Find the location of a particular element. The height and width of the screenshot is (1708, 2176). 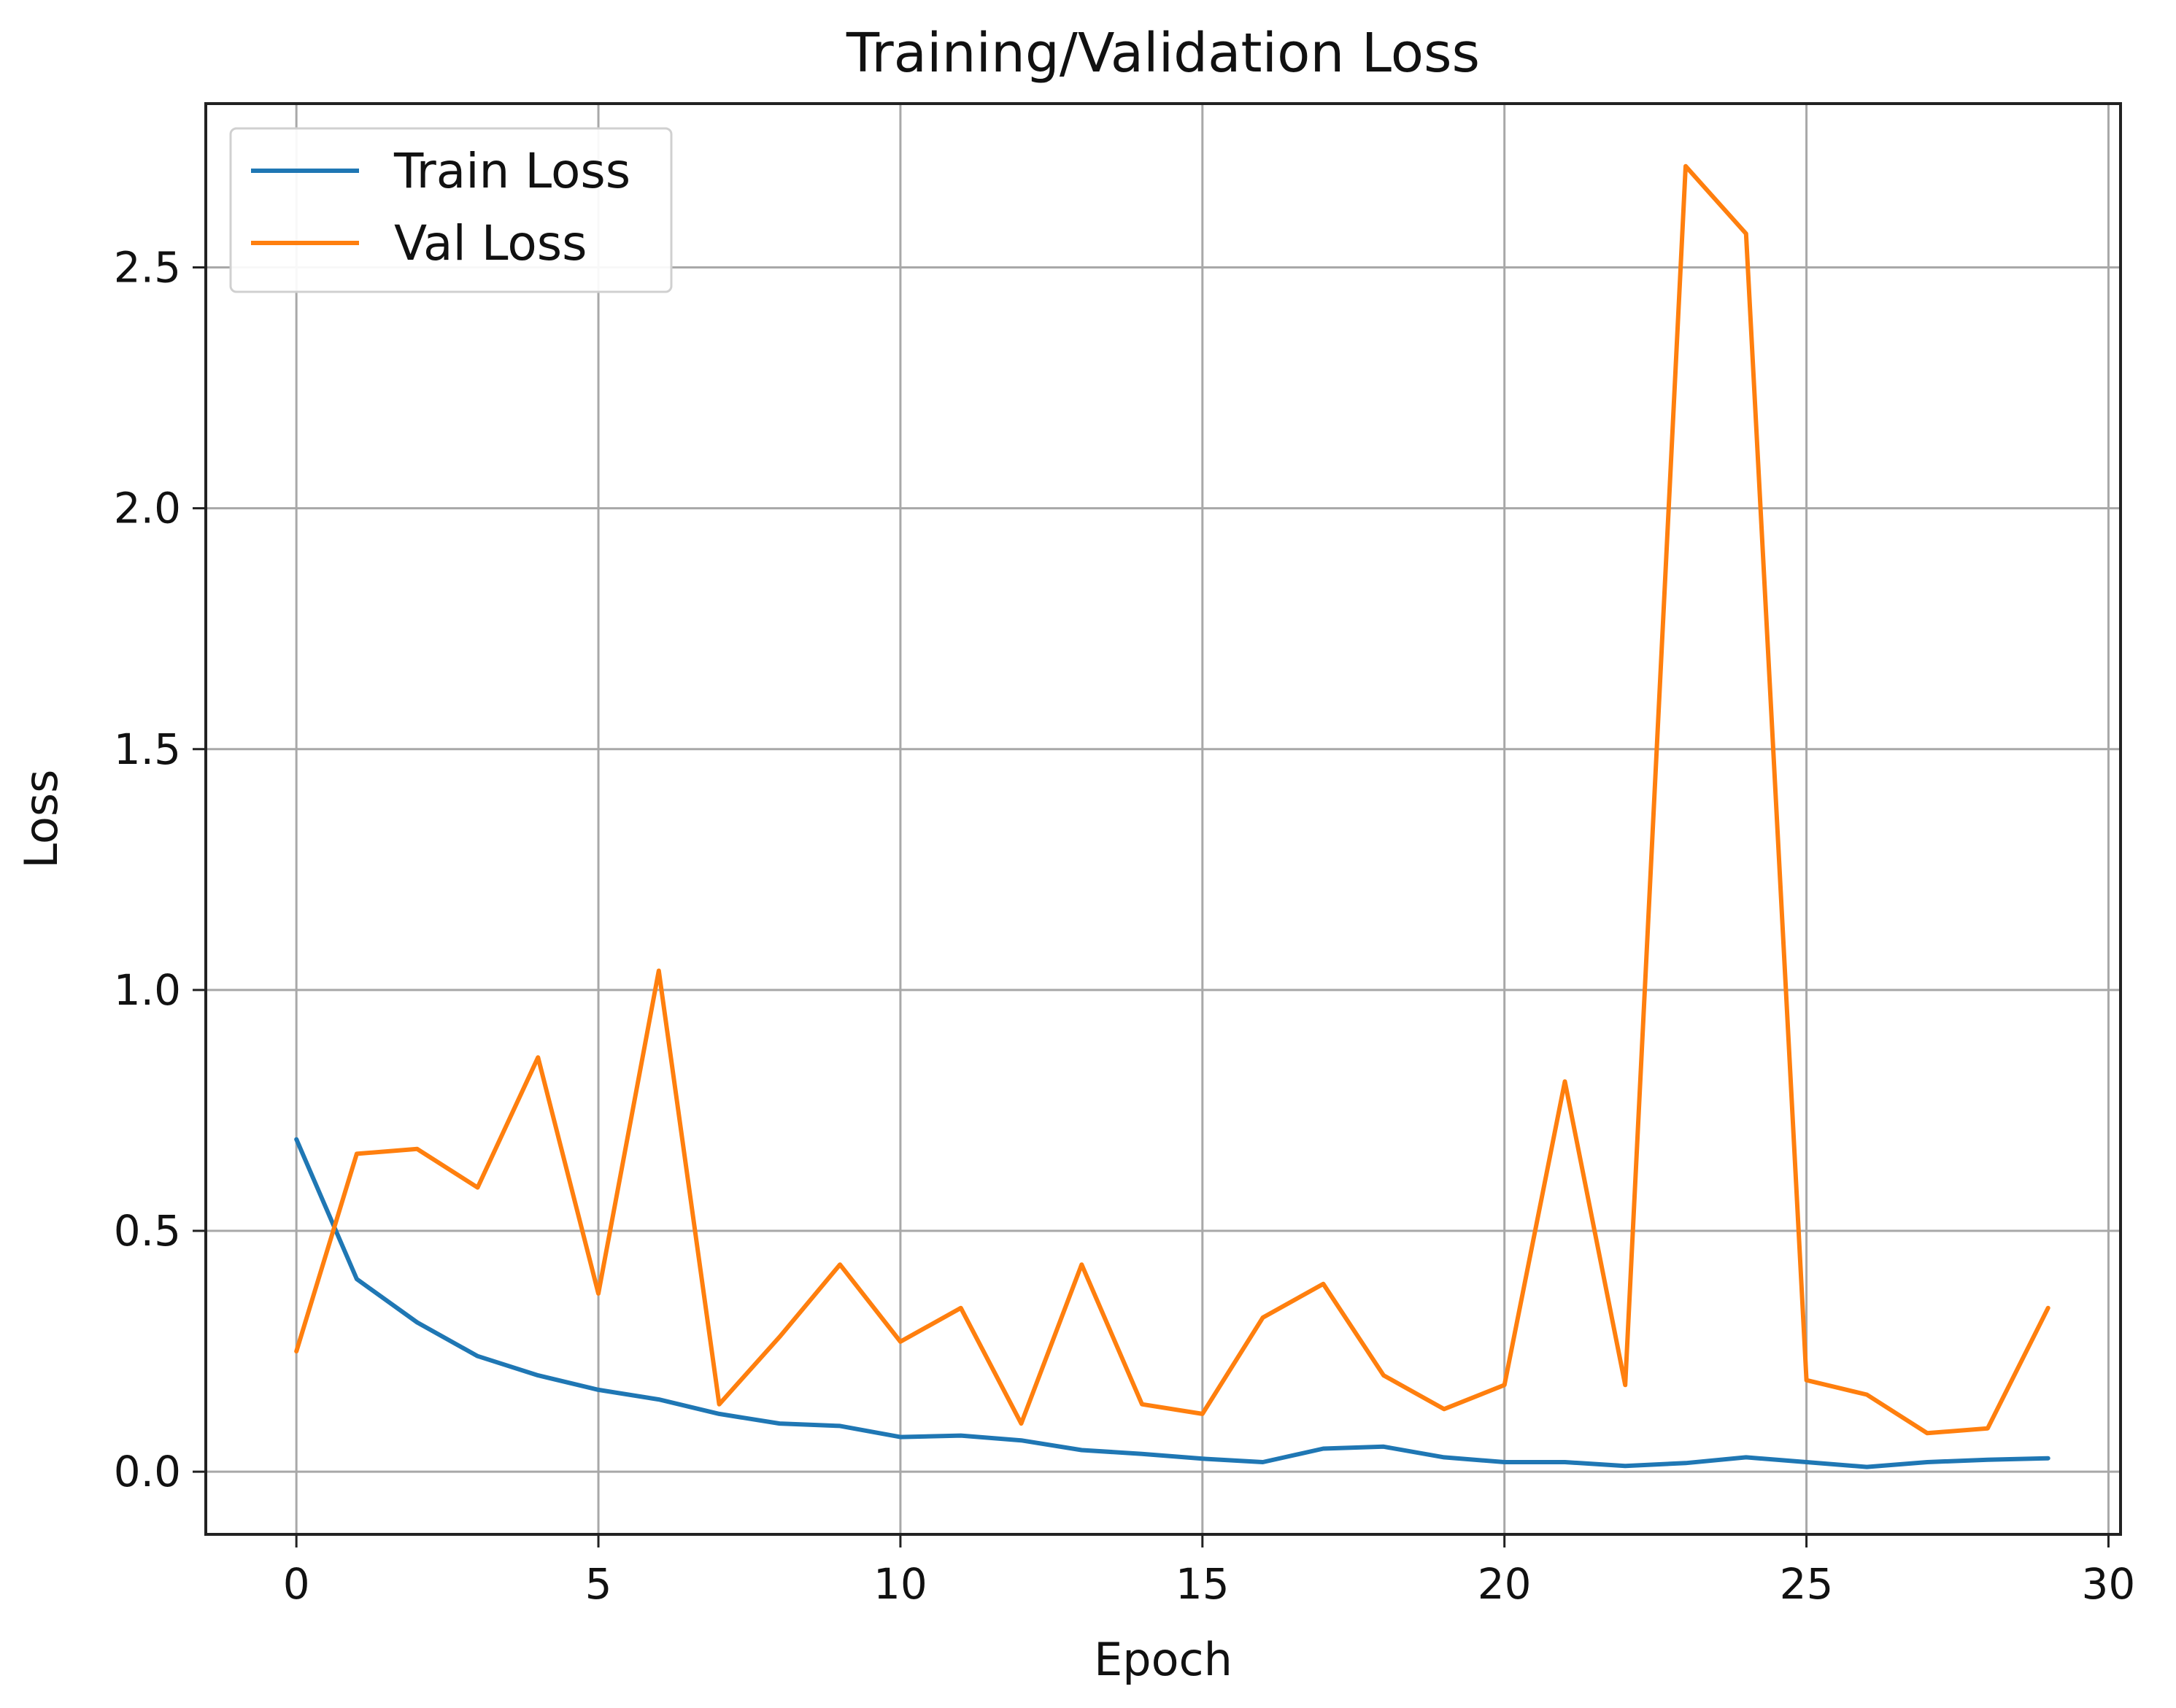

x-axis-label: Epoch is located at coordinates (1163, 1659).